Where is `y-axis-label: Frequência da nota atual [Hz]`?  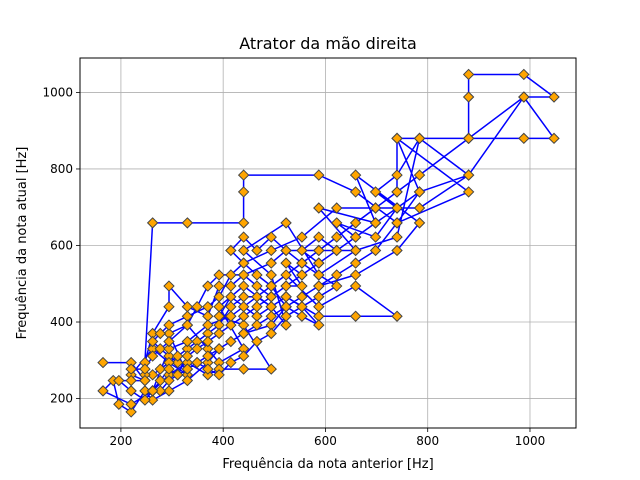
y-axis-label: Frequência da nota atual [Hz] is located at coordinates (22, 243).